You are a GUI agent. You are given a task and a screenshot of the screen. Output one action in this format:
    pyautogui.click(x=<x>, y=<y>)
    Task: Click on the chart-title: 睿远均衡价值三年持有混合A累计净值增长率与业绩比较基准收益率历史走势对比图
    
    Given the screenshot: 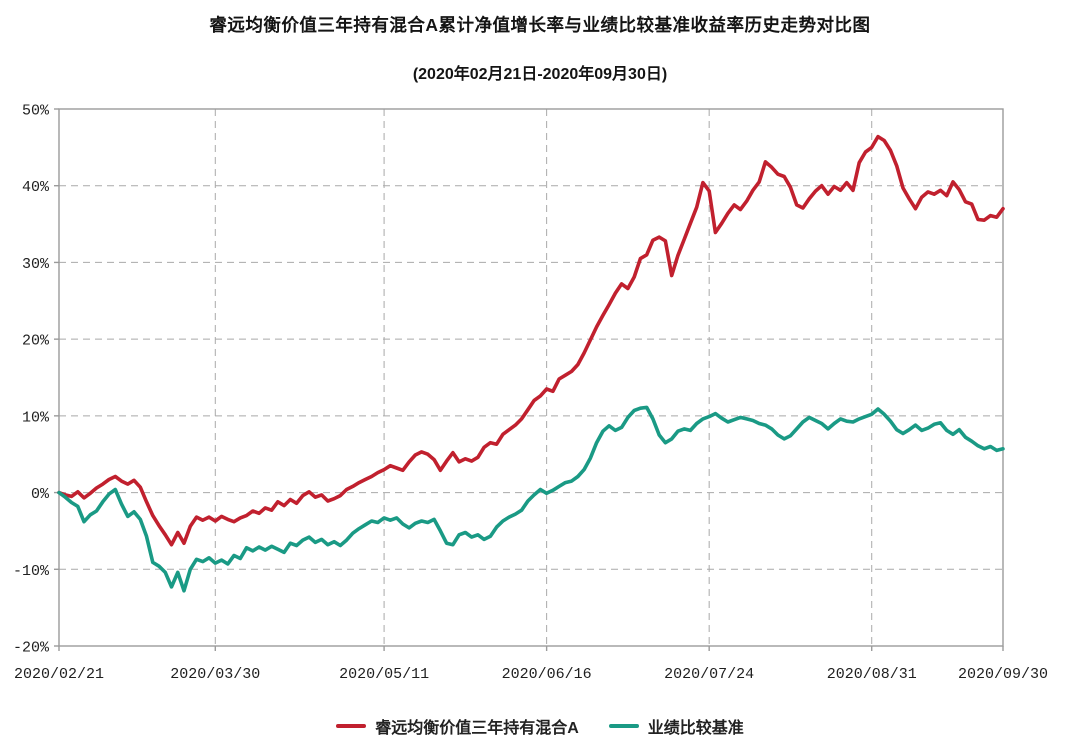 What is the action you would take?
    pyautogui.click(x=540, y=25)
    